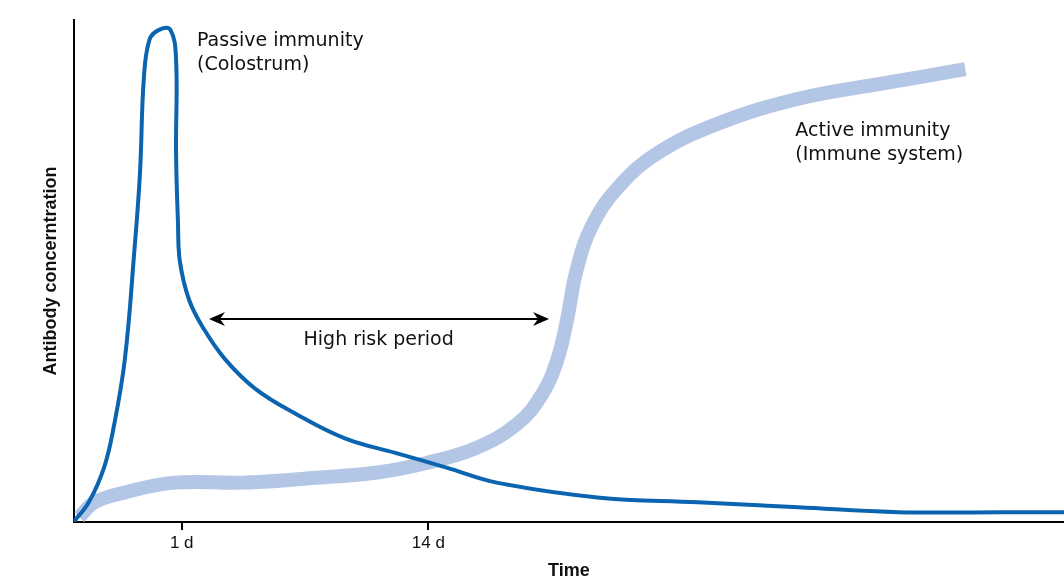 The image size is (1064, 588). What do you see at coordinates (879, 140) in the screenshot?
I see `series-label: Active immunity (Immune system)` at bounding box center [879, 140].